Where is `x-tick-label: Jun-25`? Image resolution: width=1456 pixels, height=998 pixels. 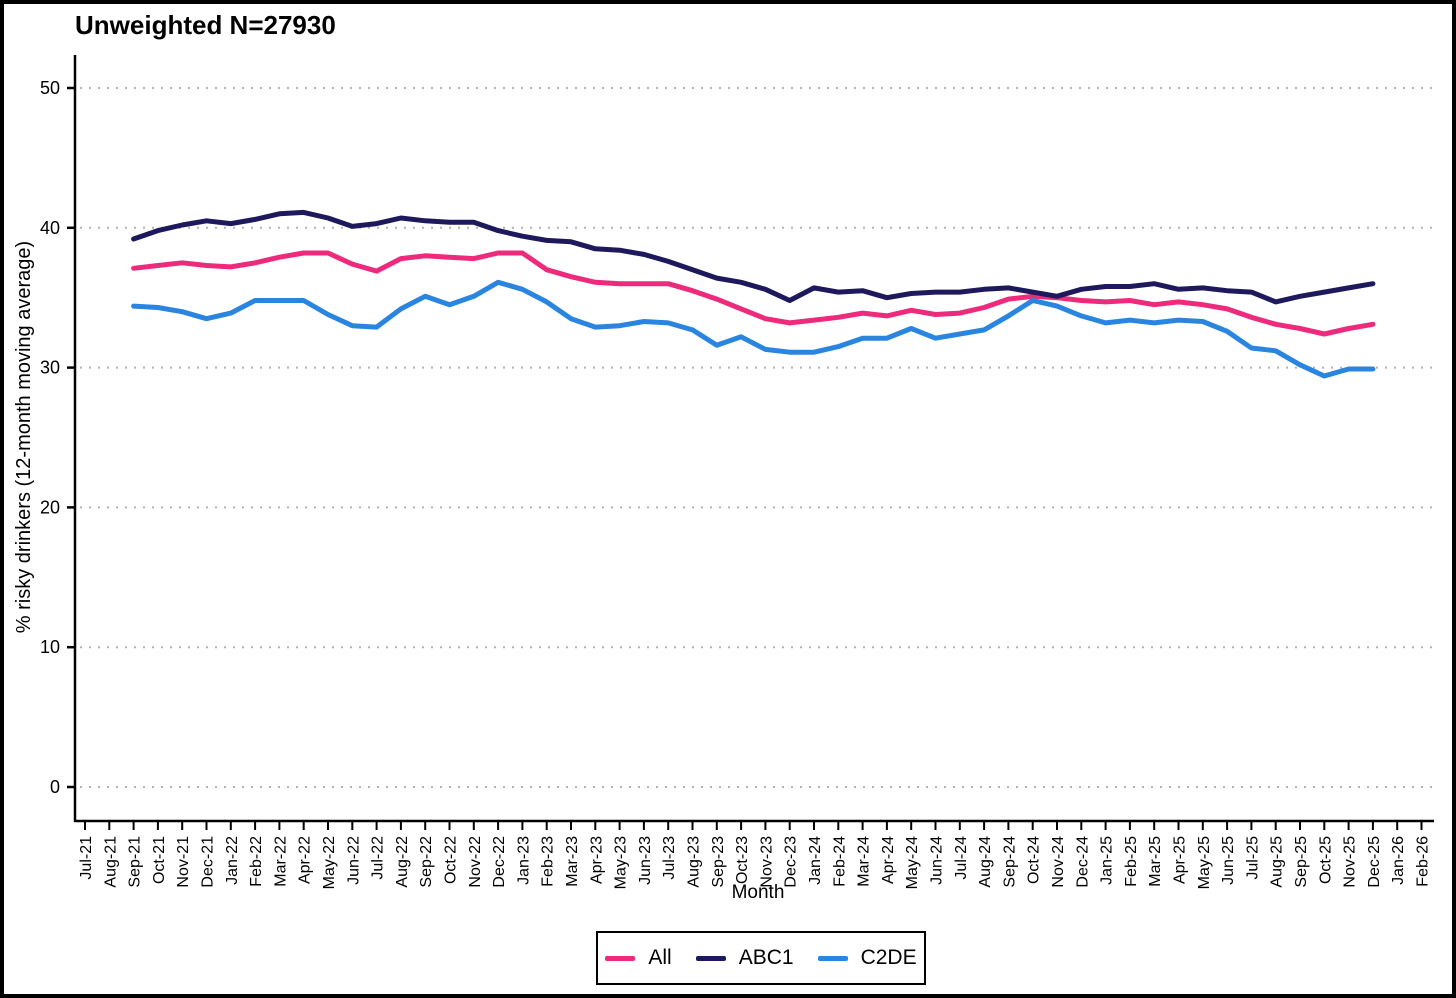
x-tick-label: Jun-25 is located at coordinates (1228, 860).